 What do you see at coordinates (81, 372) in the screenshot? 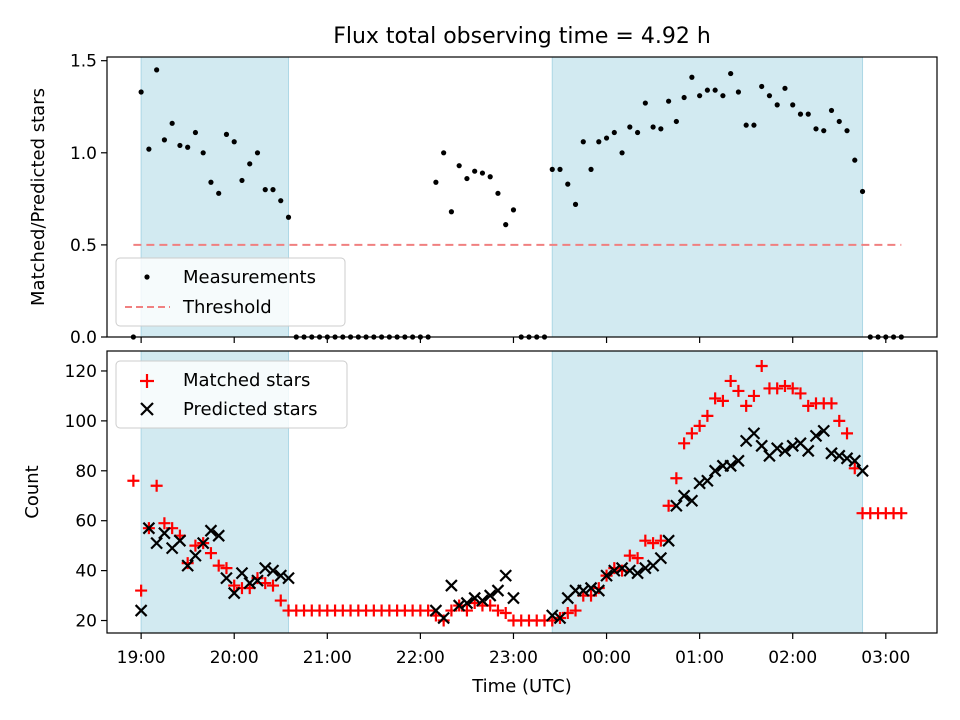
I see `y-tick-label: 120` at bounding box center [81, 372].